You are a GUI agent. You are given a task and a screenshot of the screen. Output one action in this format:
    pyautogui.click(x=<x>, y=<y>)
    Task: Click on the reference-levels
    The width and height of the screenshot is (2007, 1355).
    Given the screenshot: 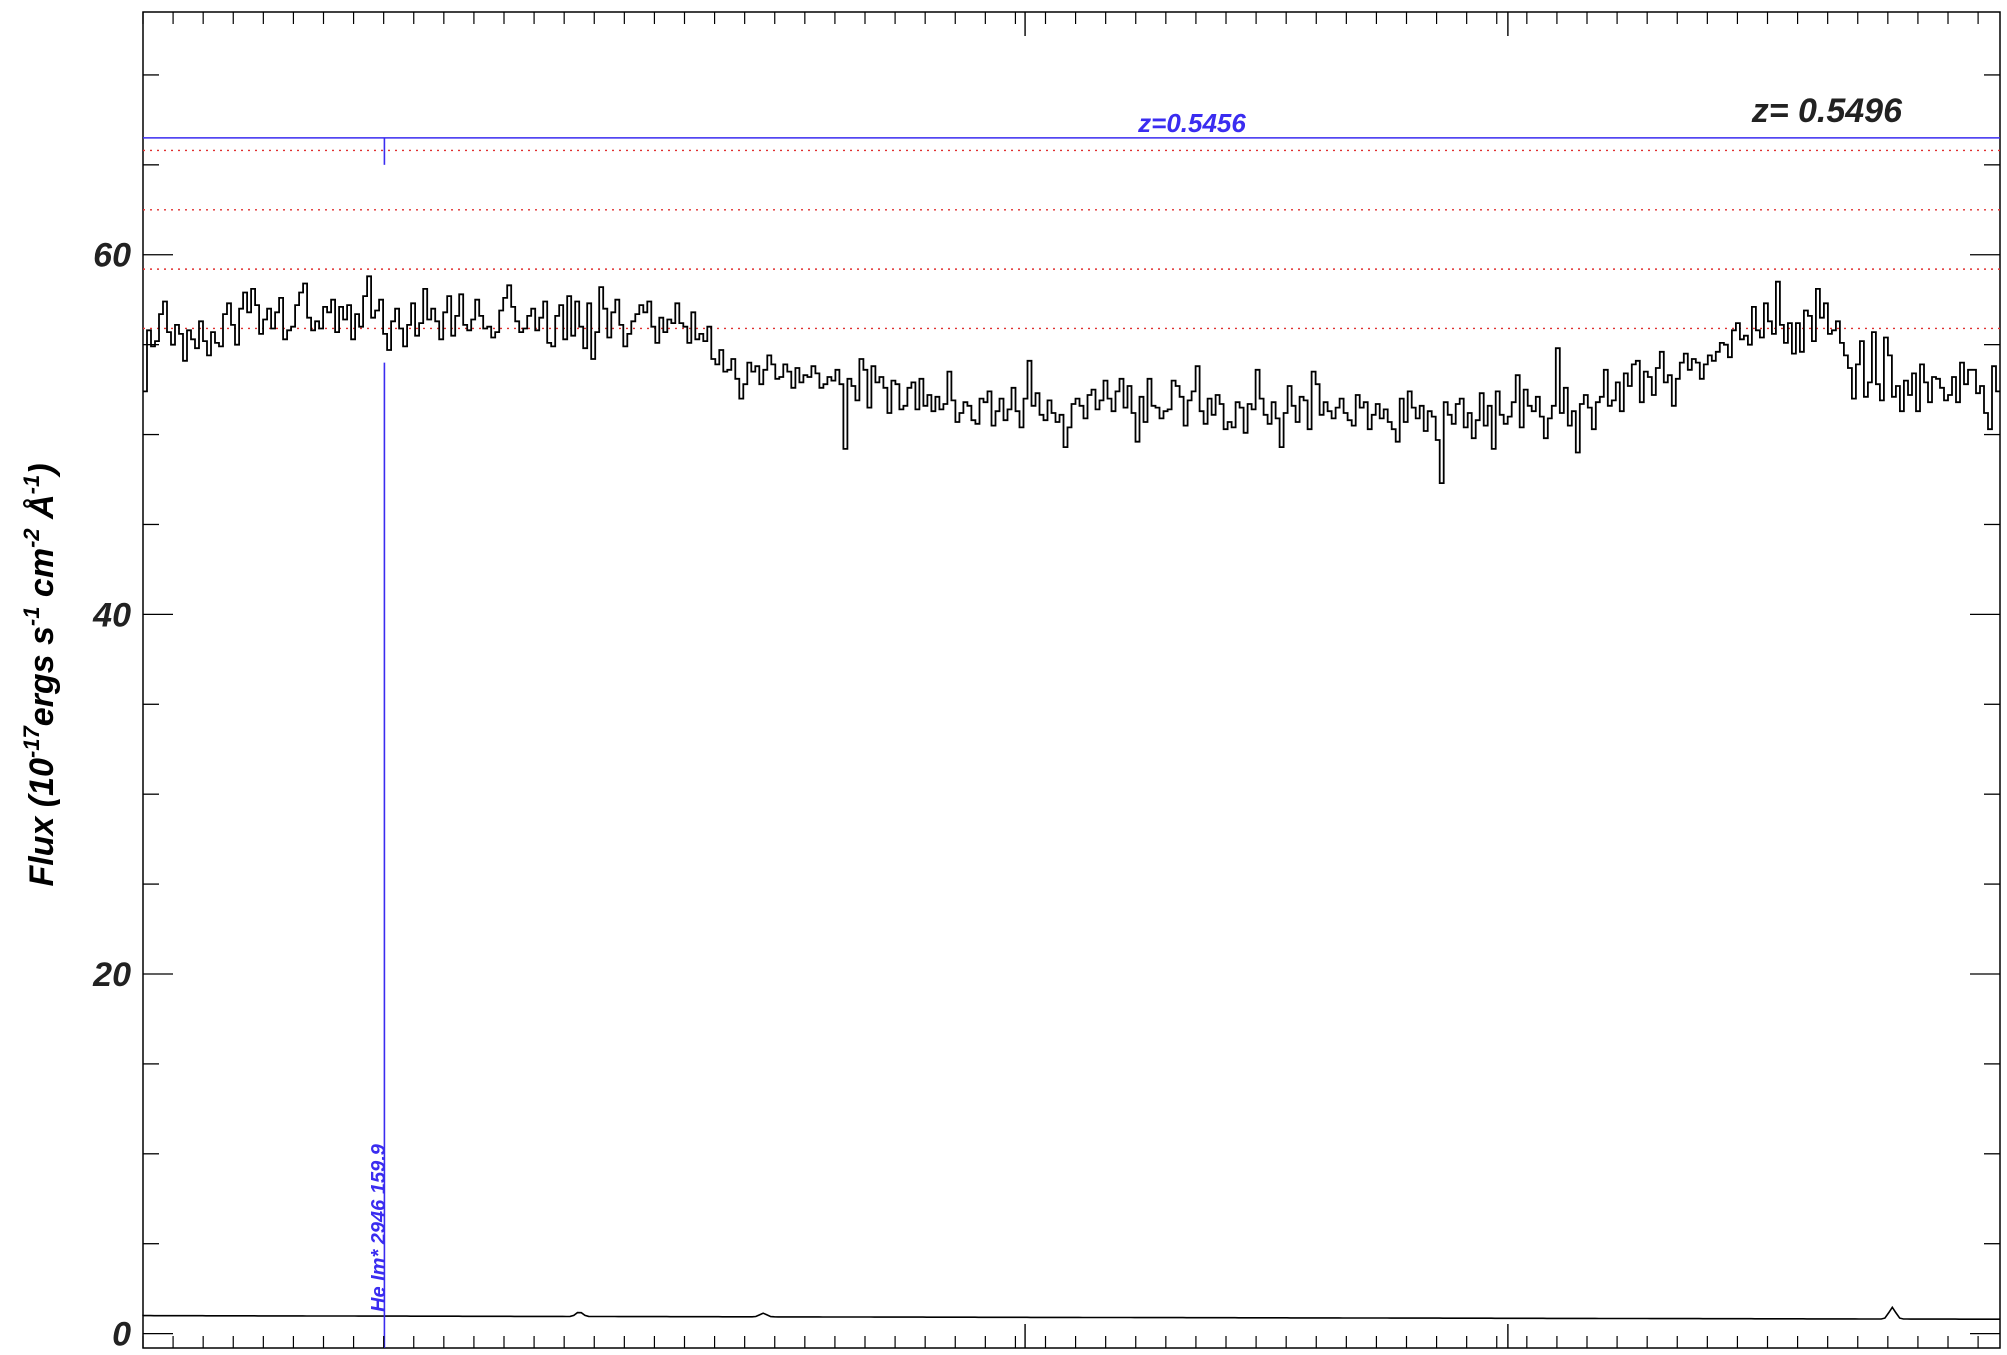 What is the action you would take?
    pyautogui.click(x=1071, y=239)
    